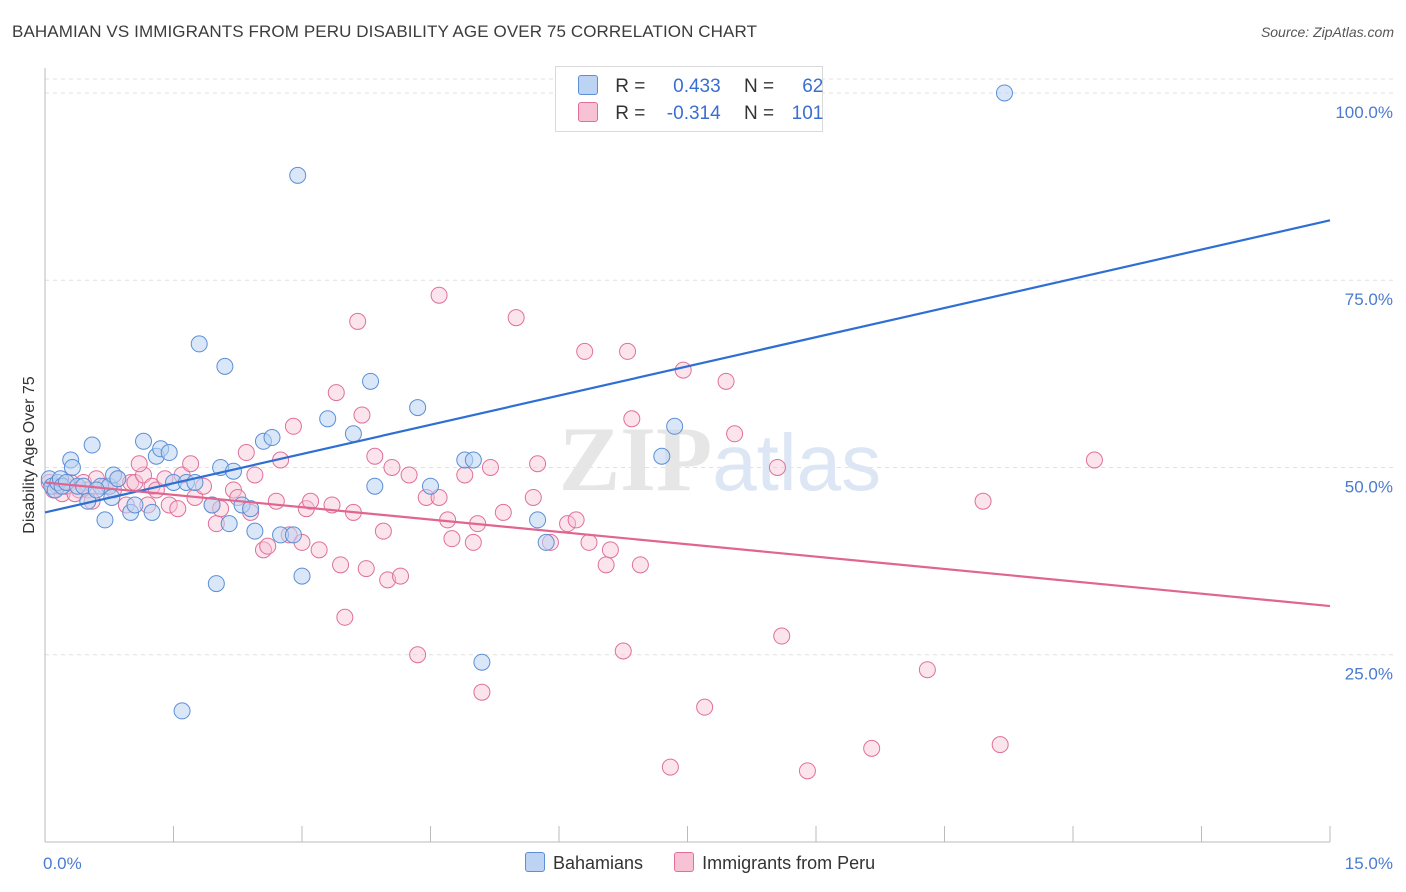 This screenshot has height=892, width=1406. What do you see at coordinates (697, 86) in the screenshot?
I see `r-value: 0.433` at bounding box center [697, 86].